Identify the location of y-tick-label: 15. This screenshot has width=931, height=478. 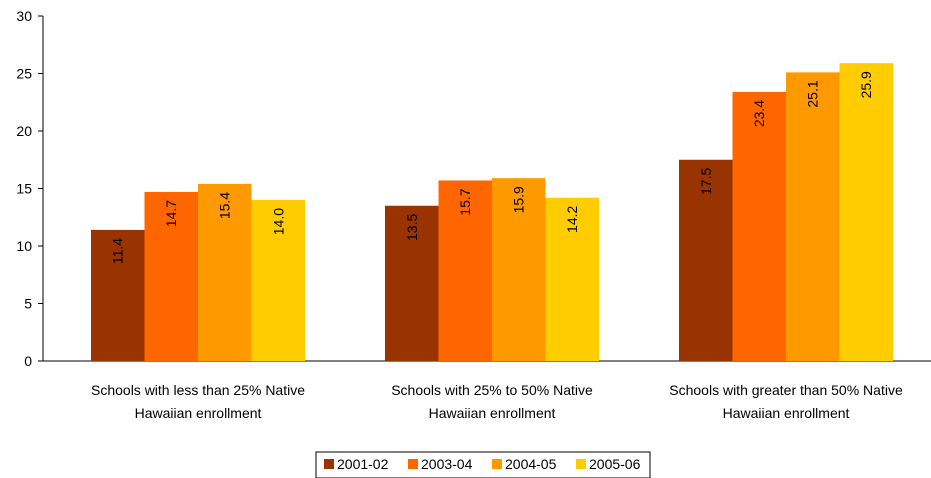
(24, 189).